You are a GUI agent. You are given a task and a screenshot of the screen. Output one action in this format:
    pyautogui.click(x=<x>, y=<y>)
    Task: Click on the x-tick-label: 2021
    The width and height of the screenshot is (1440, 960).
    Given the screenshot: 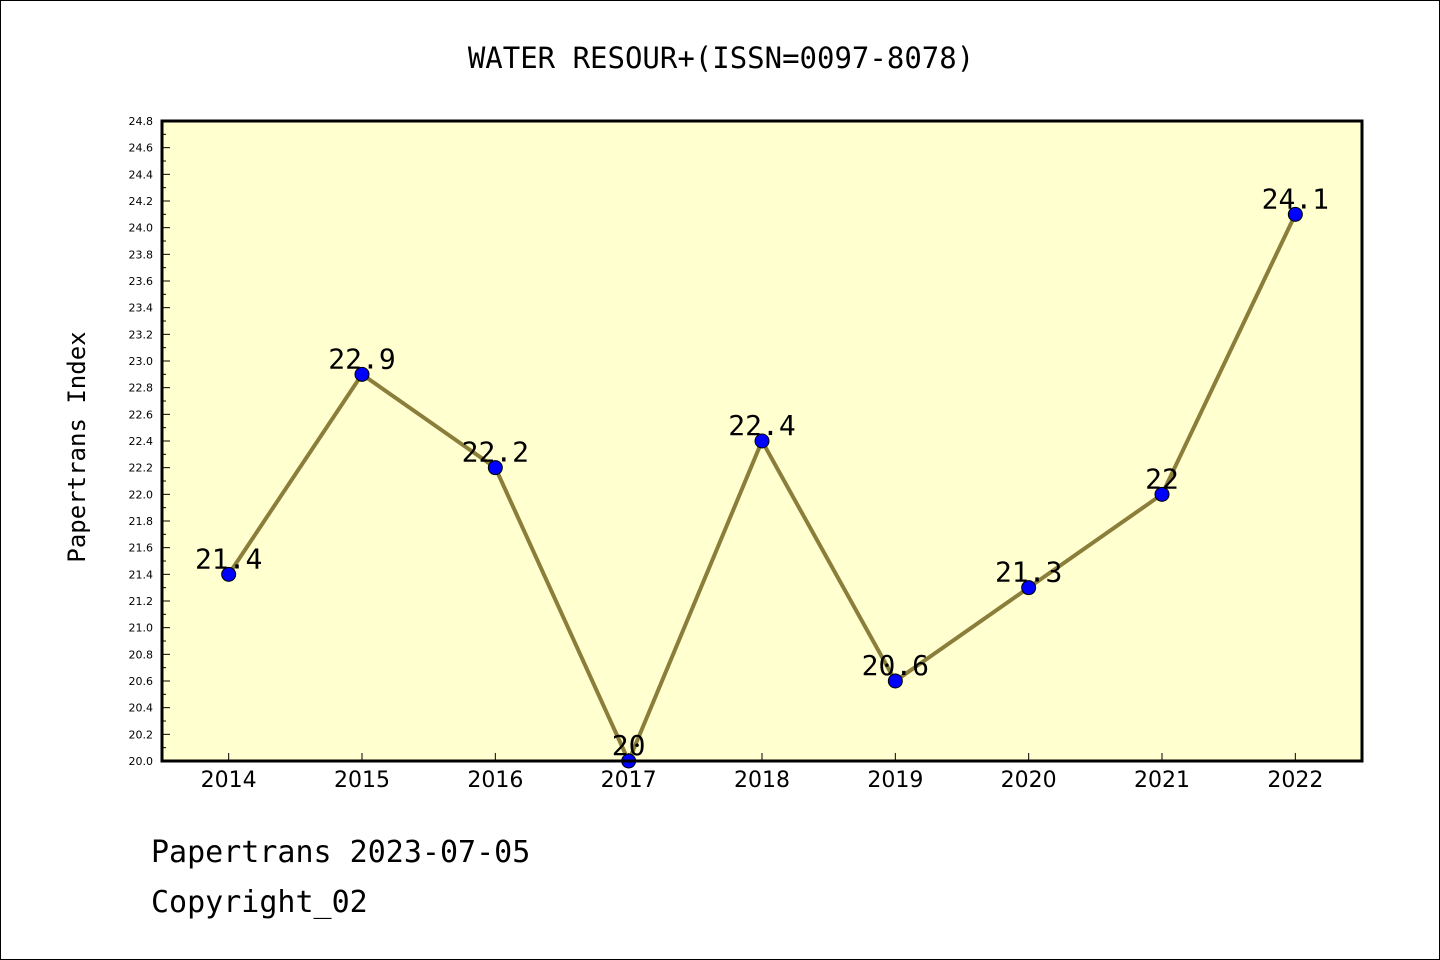 What is the action you would take?
    pyautogui.click(x=1162, y=780)
    